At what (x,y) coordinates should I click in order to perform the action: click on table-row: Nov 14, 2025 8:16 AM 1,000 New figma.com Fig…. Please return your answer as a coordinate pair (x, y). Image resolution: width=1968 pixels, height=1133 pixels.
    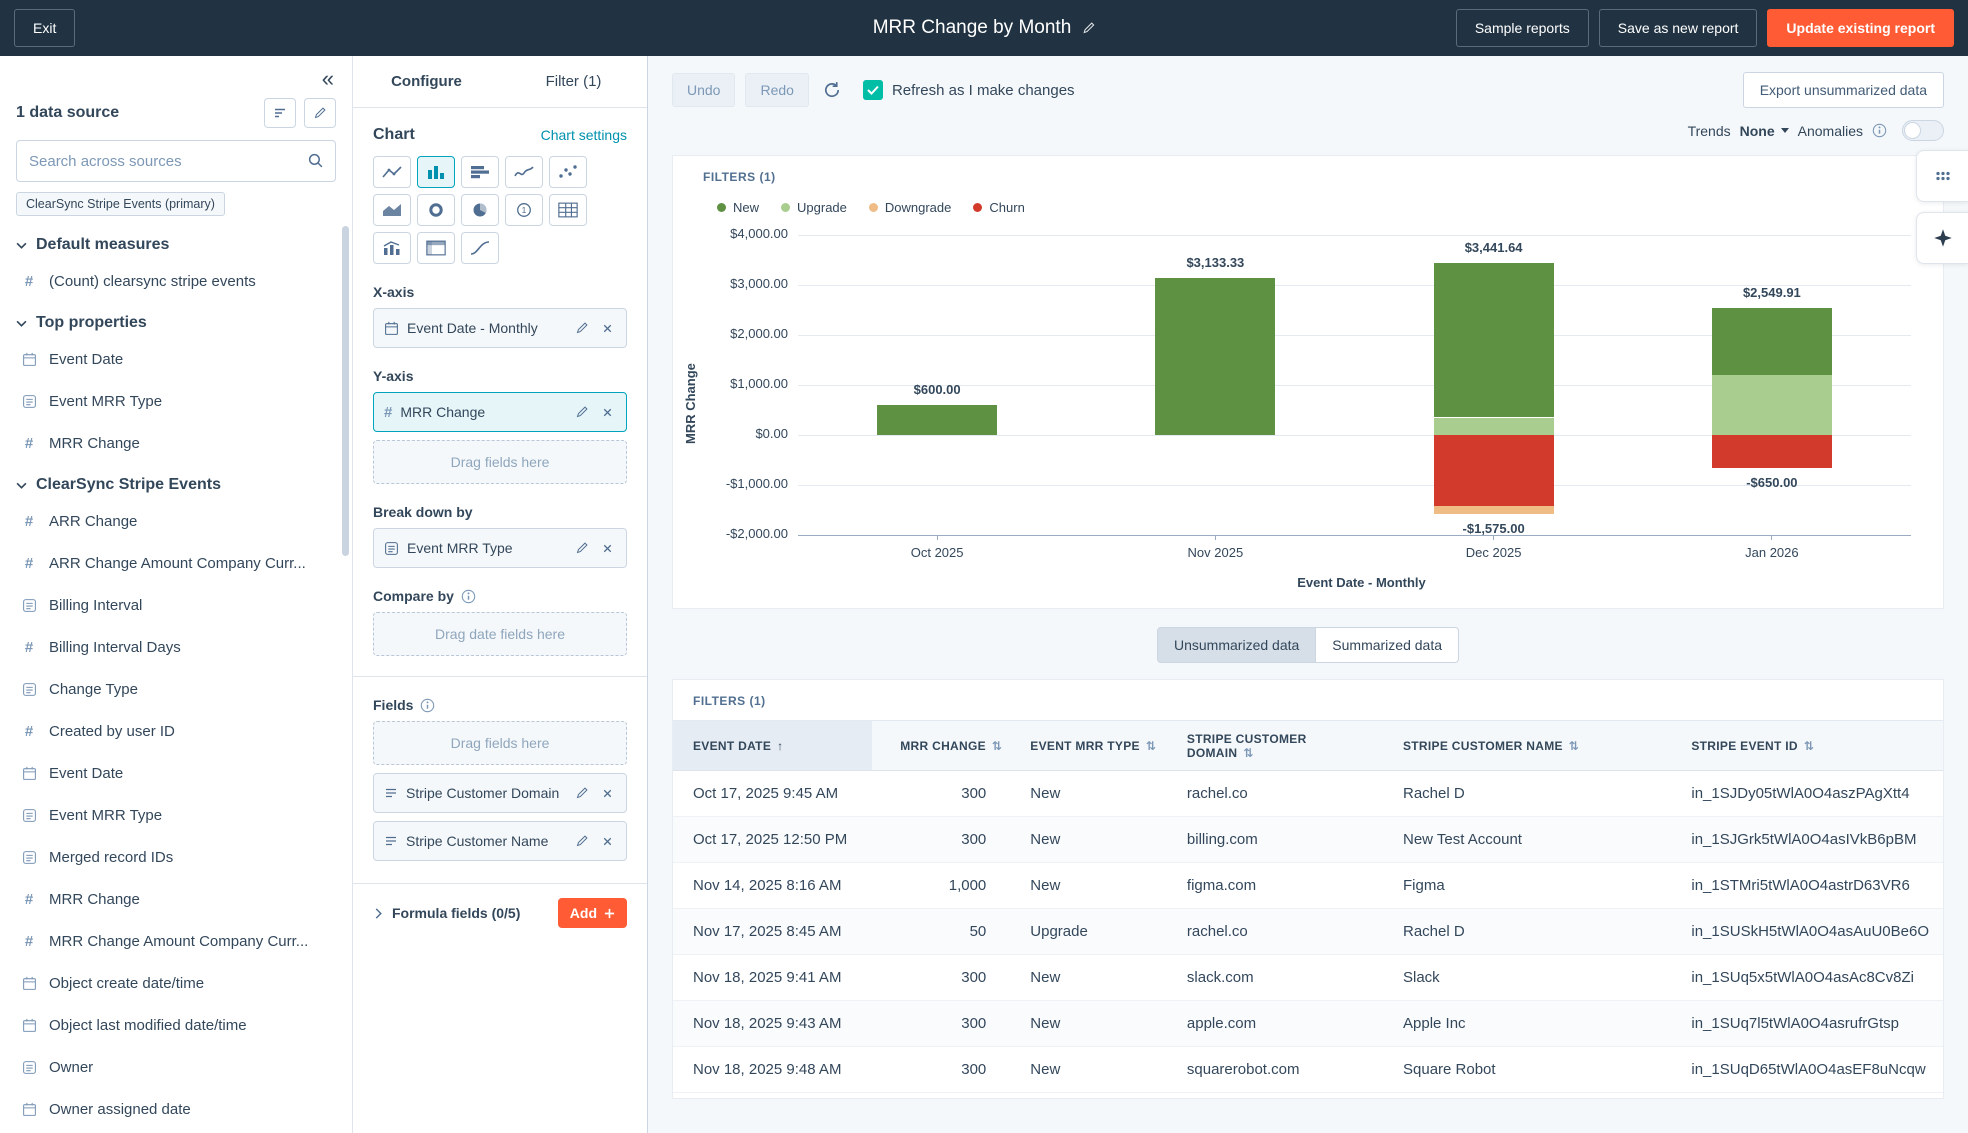
    Looking at the image, I should click on (1308, 885).